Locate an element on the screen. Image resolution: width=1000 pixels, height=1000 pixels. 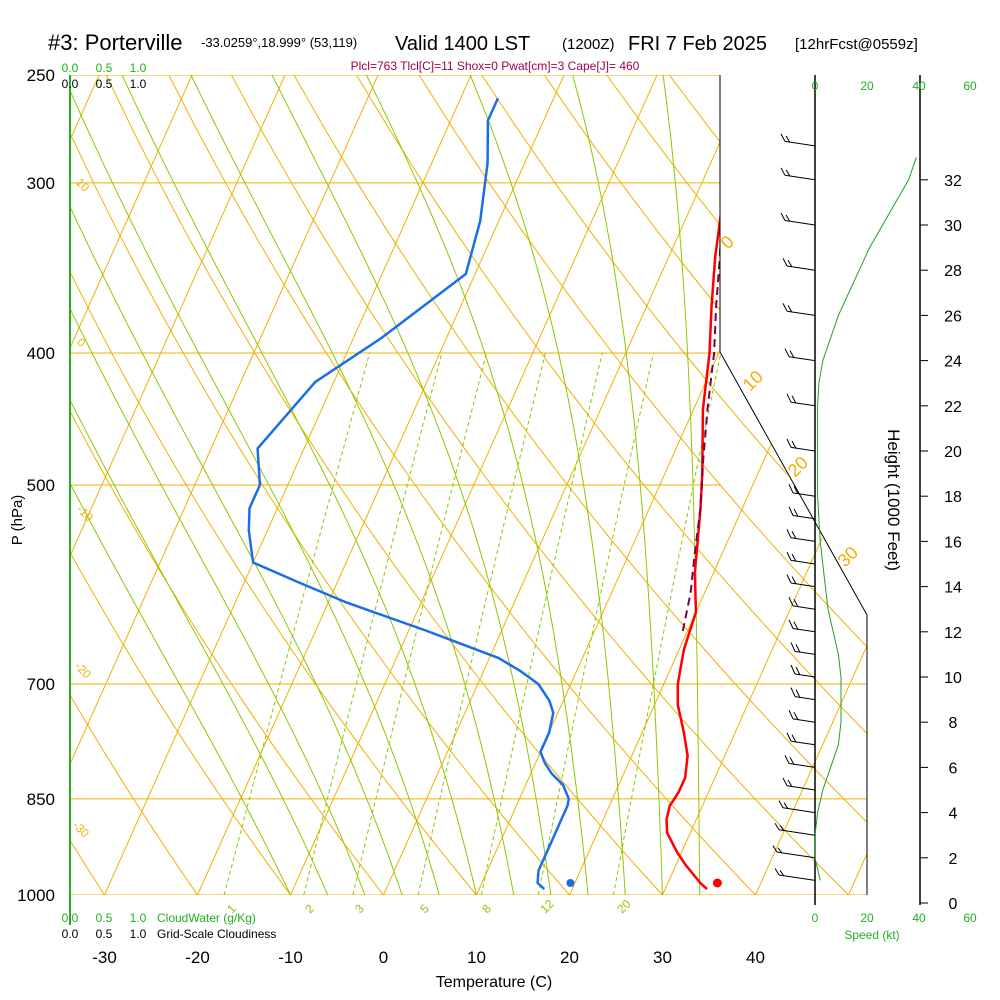
dry-adiabat is located at coordinates (6, 485).